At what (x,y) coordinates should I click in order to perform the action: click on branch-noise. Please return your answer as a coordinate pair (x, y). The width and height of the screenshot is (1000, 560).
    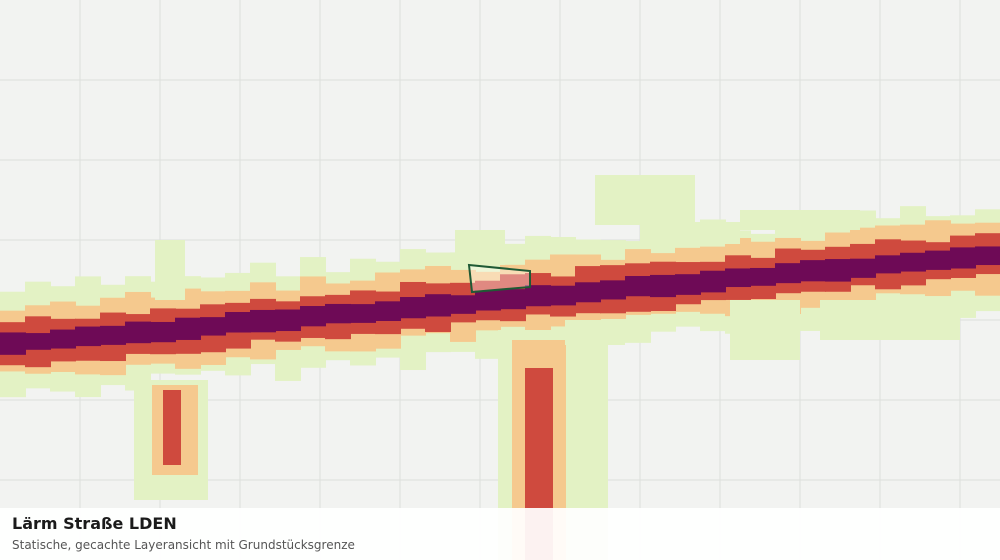
    Looking at the image, I should click on (172, 427).